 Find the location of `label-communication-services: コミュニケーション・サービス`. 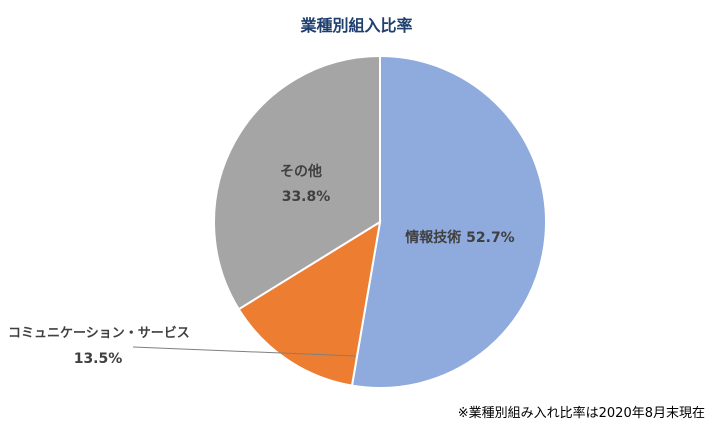

label-communication-services: コミュニケーション・サービス is located at coordinates (99, 333).